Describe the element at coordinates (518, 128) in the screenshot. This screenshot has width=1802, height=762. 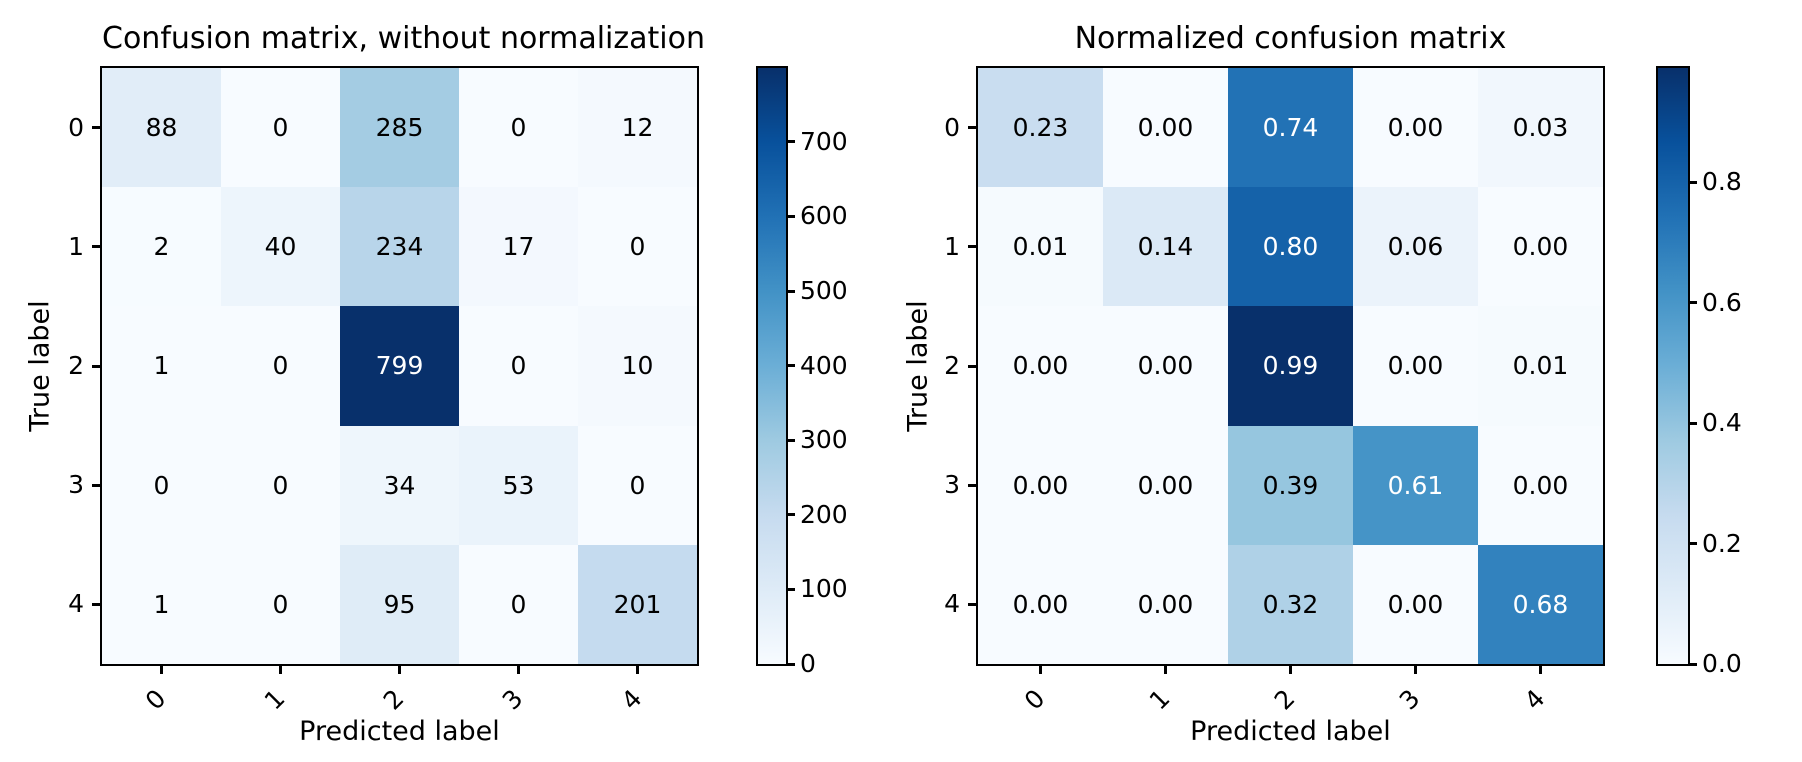
I see `heatmap-cell-r0c3: 0` at that location.